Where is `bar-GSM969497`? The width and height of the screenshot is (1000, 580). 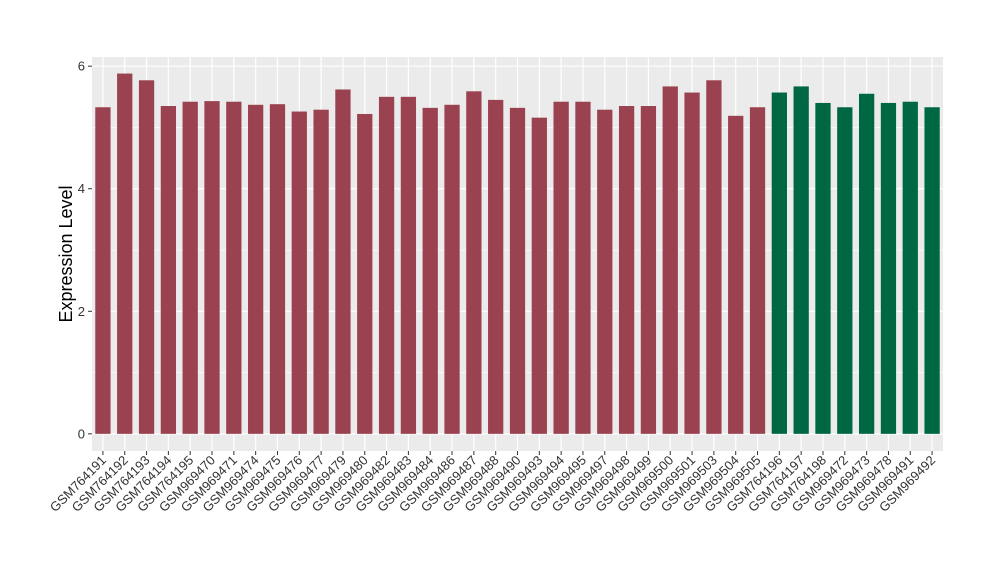
bar-GSM969497 is located at coordinates (605, 271).